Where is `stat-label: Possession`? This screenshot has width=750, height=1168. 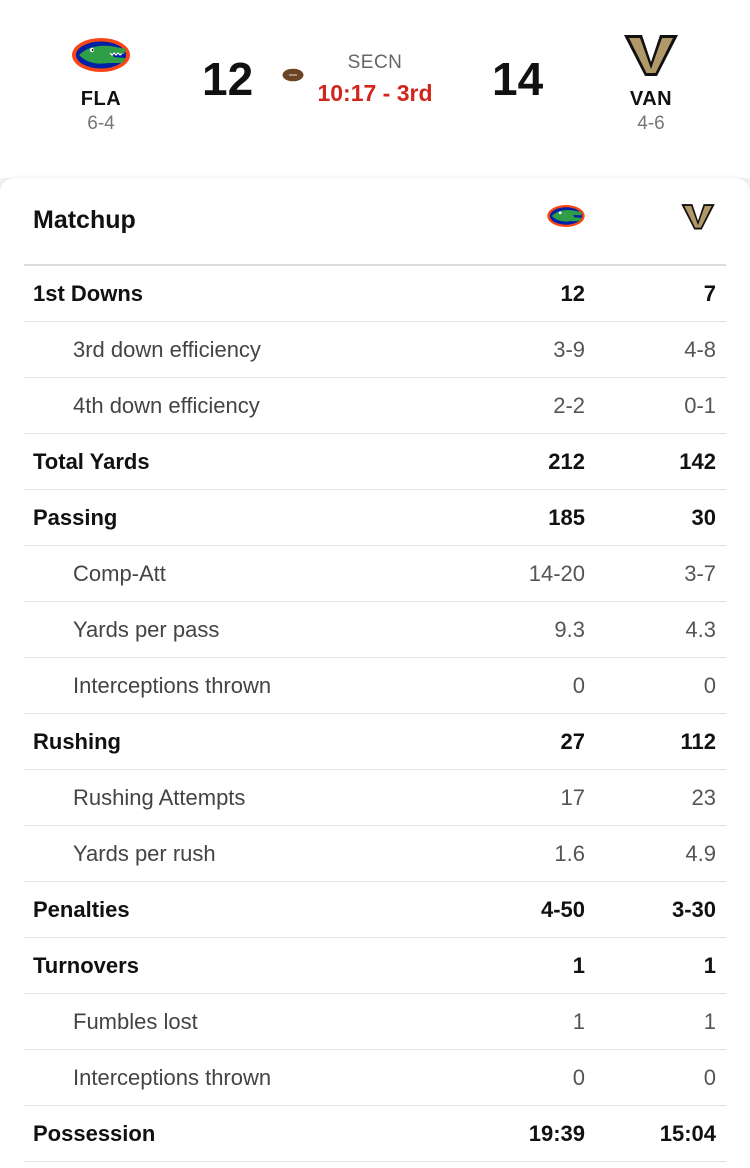 stat-label: Possession is located at coordinates (94, 1133).